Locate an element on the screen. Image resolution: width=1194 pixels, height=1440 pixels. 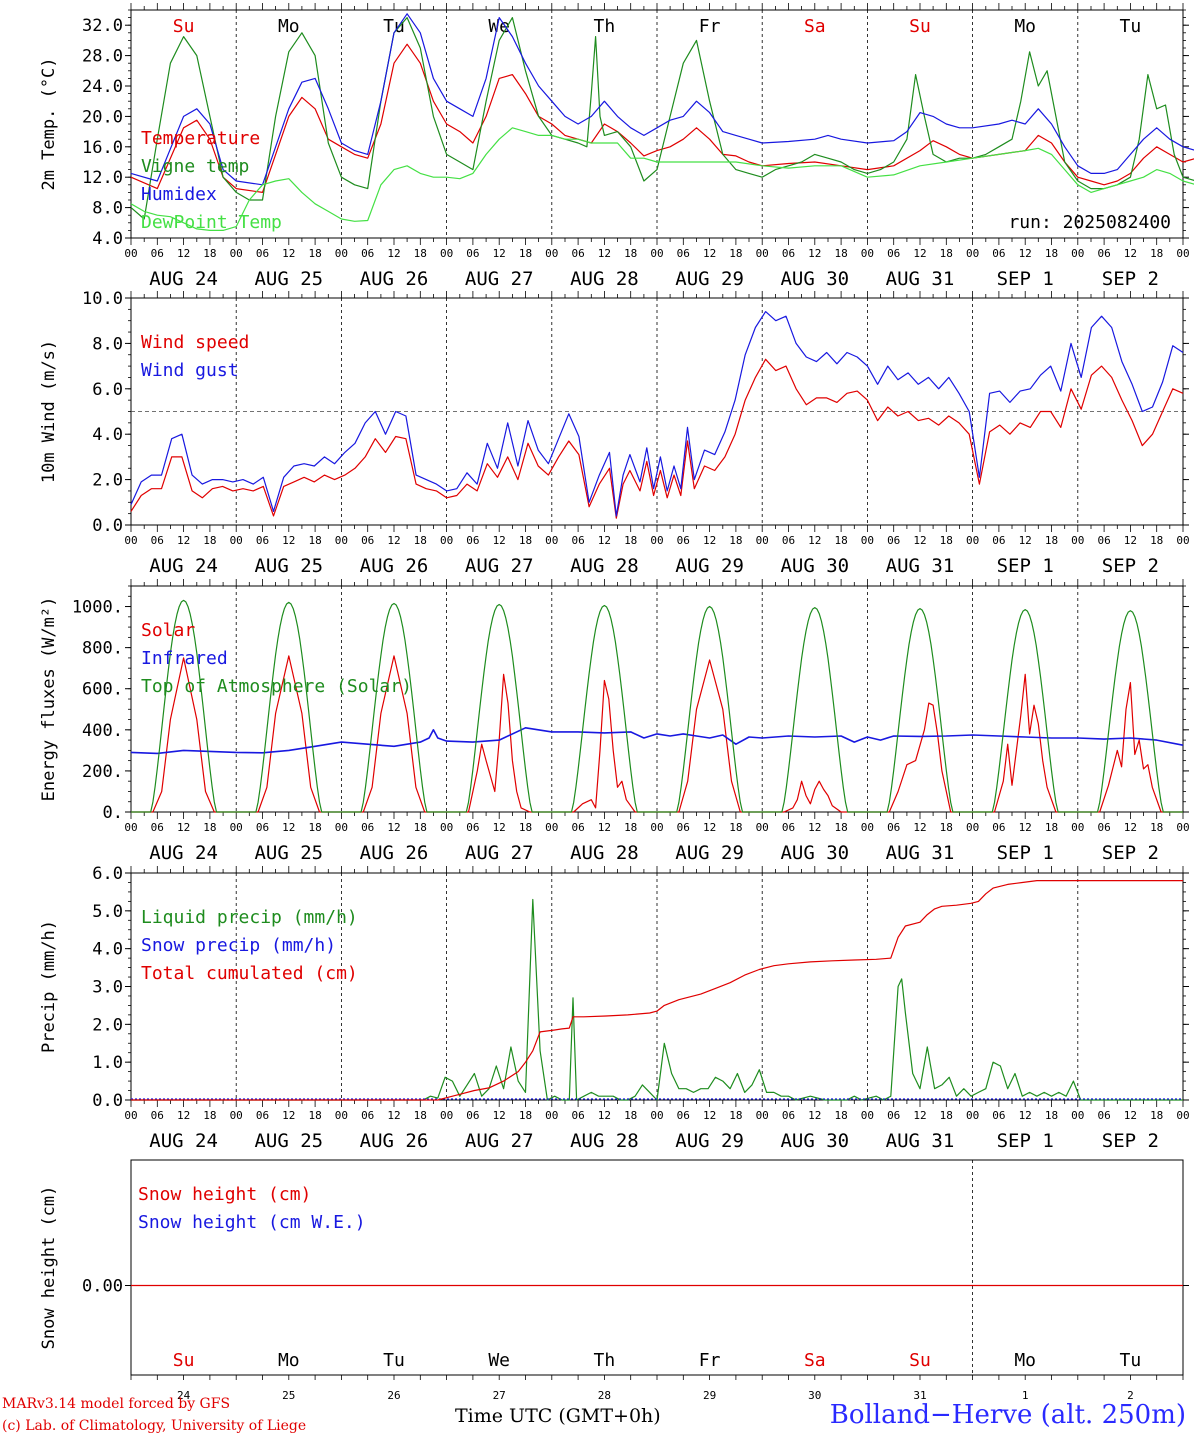
legend-entry: Wind gust is located at coordinates (190, 370).